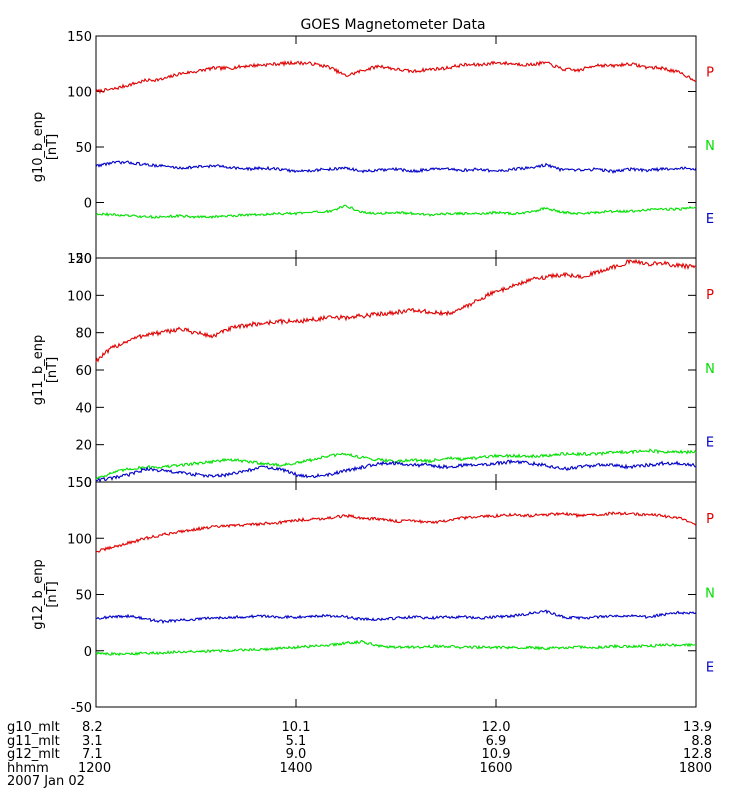  What do you see at coordinates (38, 594) in the screenshot?
I see `y-axis-label: g12_b_enp` at bounding box center [38, 594].